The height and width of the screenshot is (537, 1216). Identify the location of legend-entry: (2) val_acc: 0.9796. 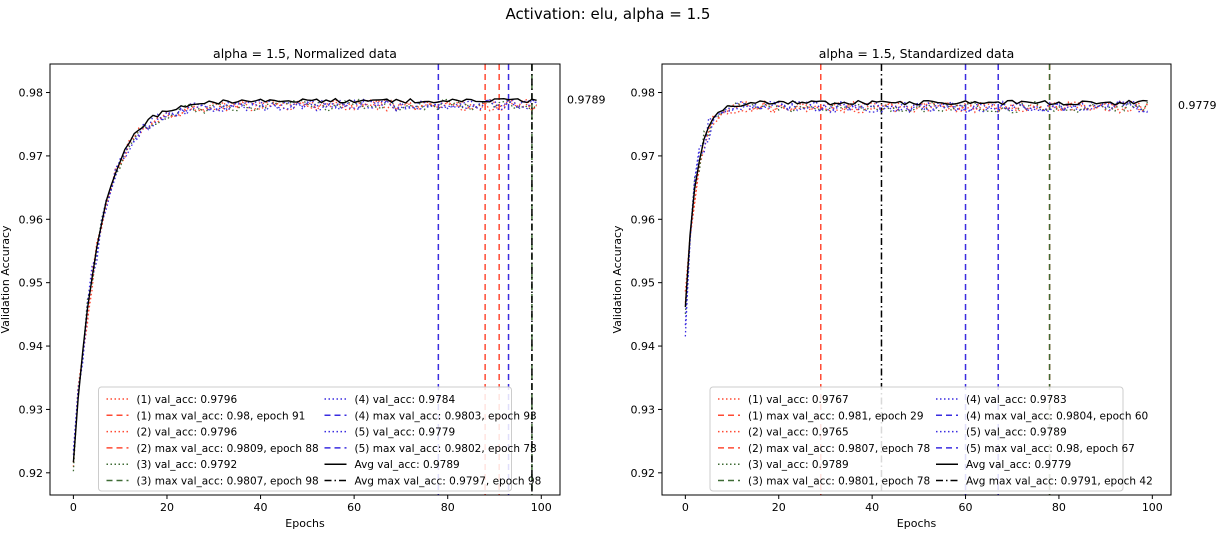
(187, 433).